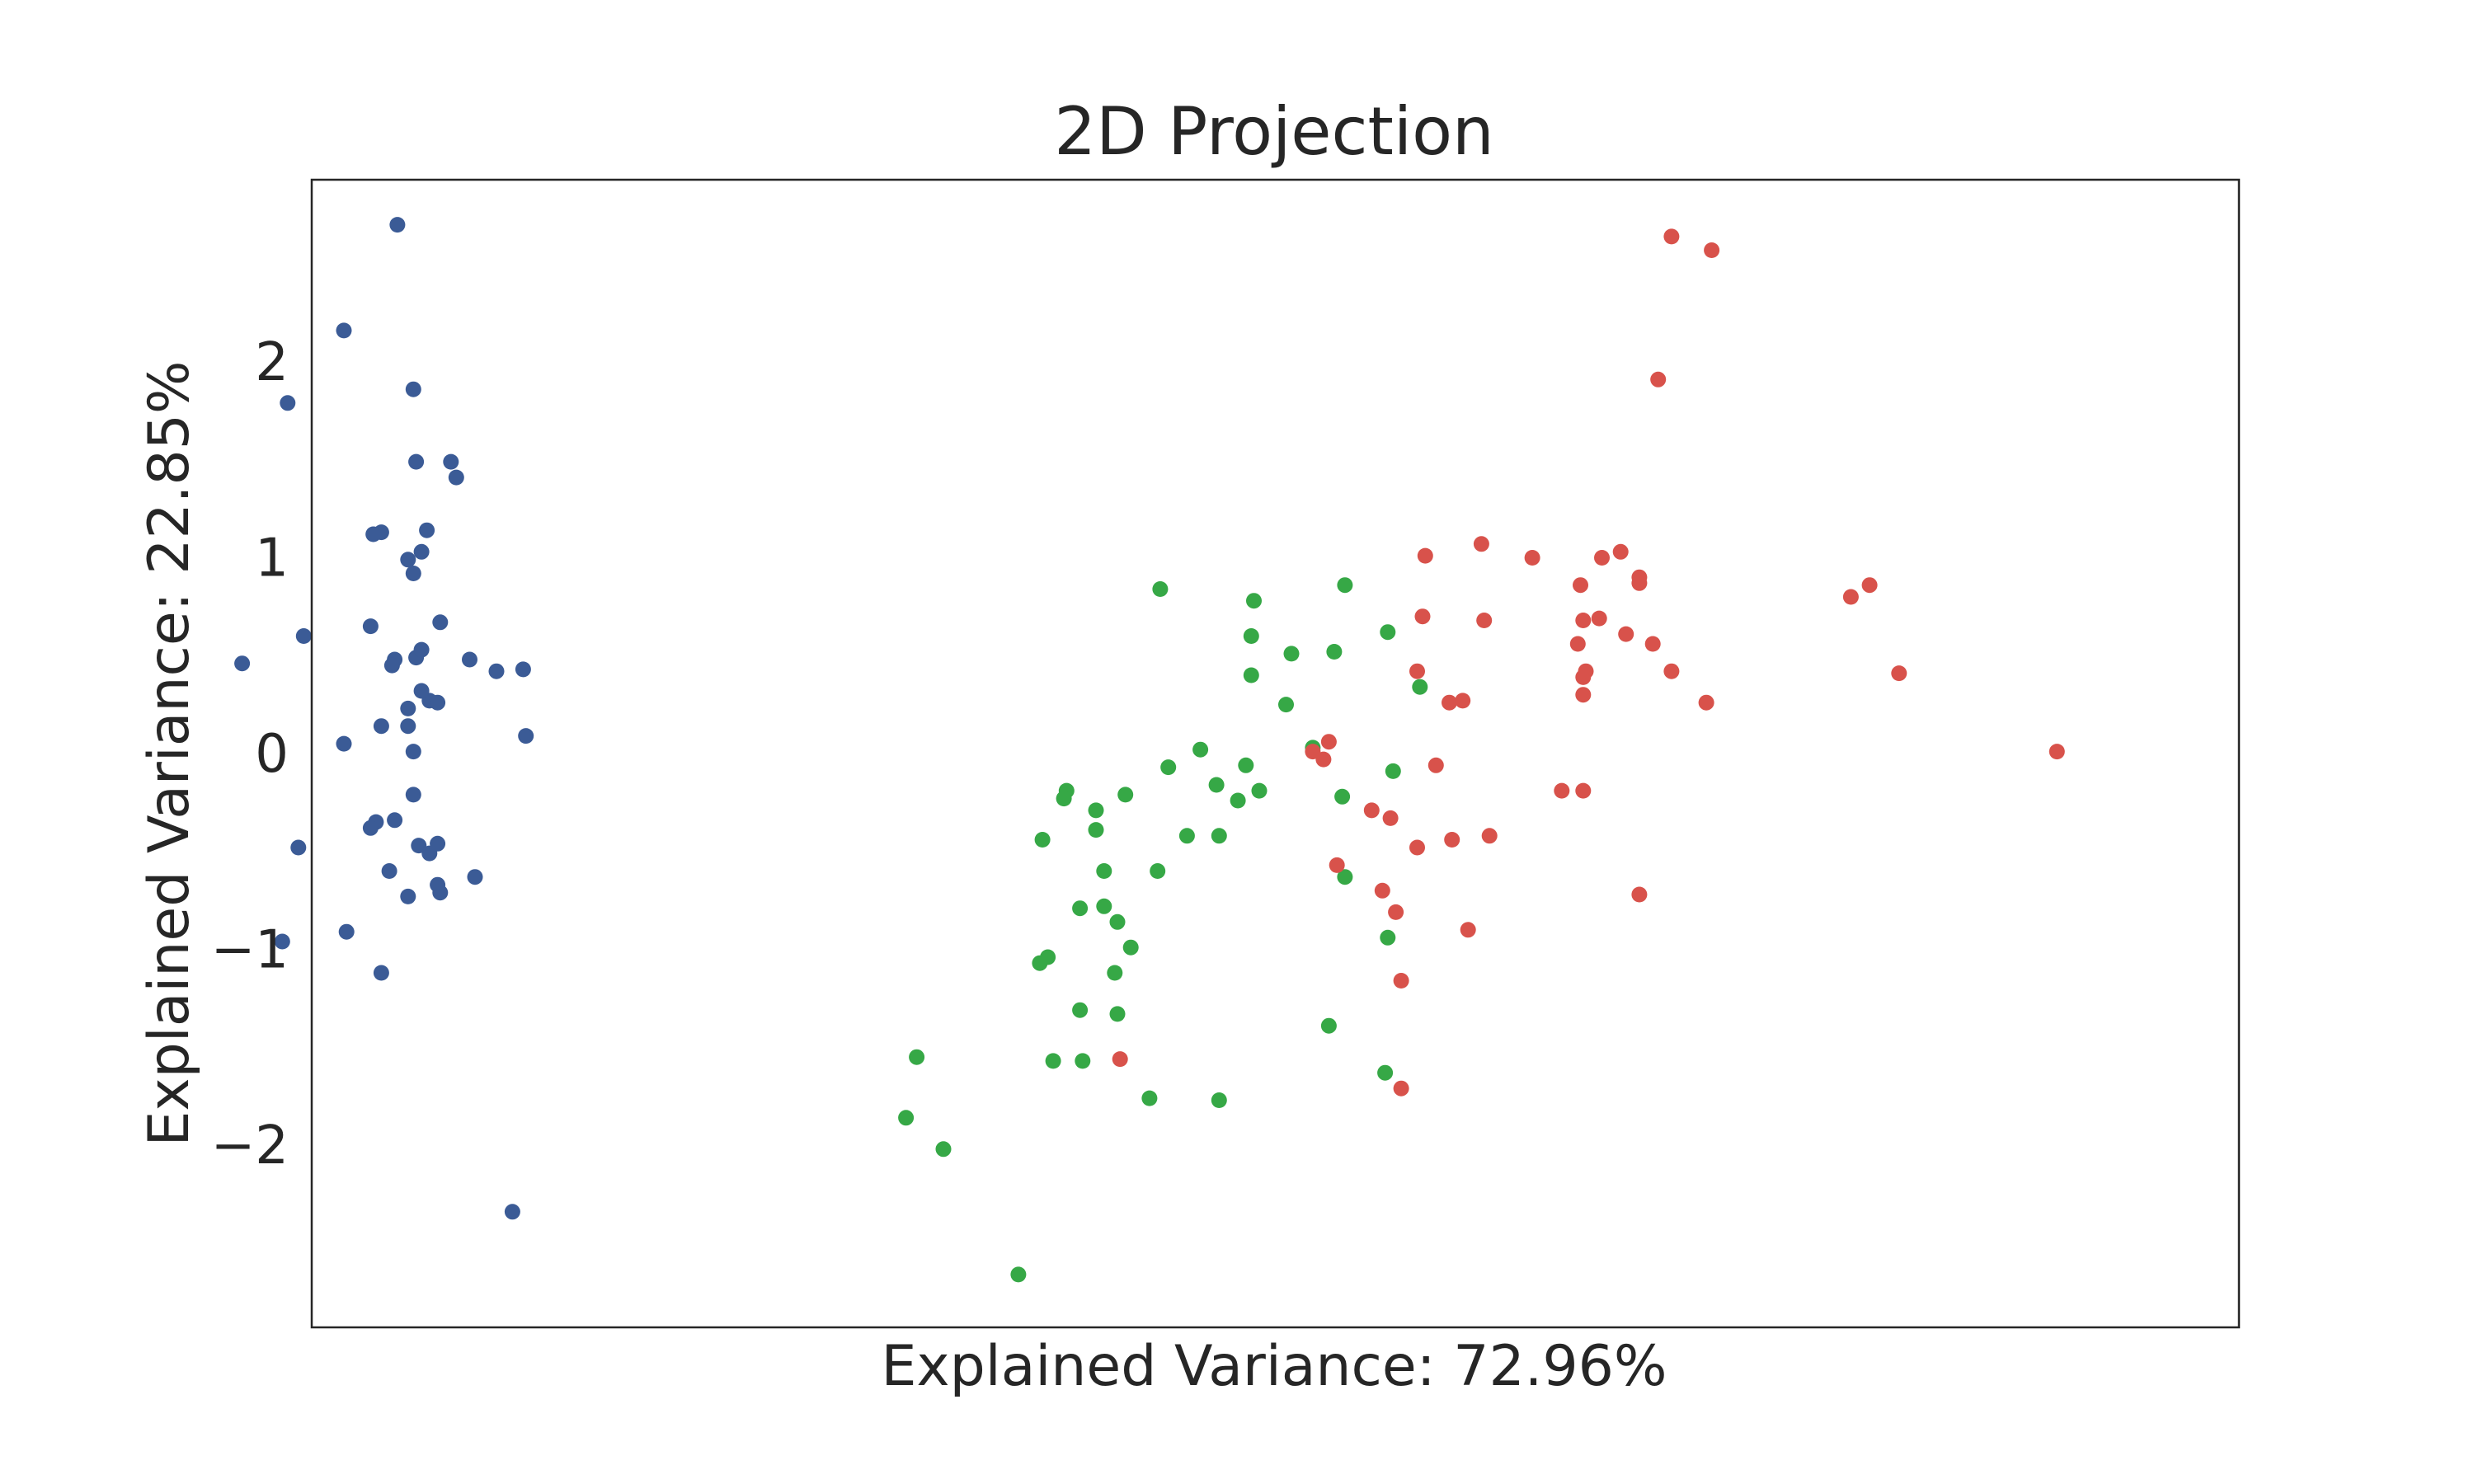 The width and height of the screenshot is (2474, 1484). Describe the element at coordinates (250, 754) in the screenshot. I see `y-axis-ticks: 2 1 0 −1 −2` at that location.